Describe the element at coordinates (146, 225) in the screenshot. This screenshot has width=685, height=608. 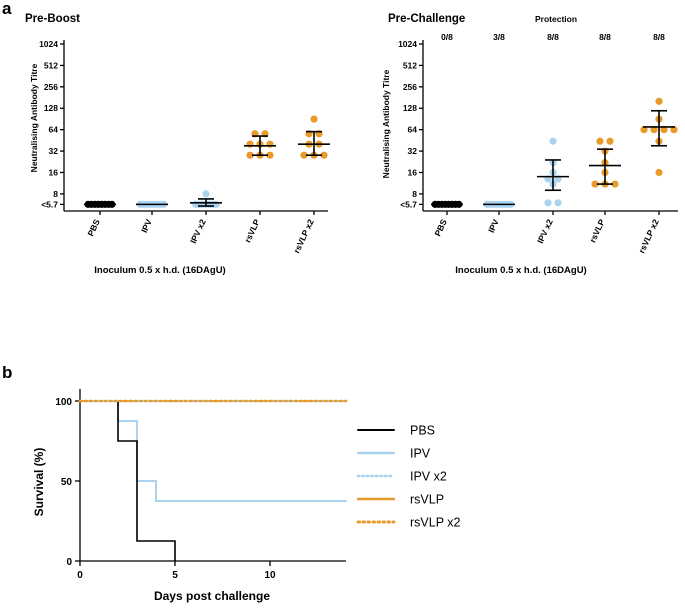
I see `pre-boost-x-tick-label: IPV` at that location.